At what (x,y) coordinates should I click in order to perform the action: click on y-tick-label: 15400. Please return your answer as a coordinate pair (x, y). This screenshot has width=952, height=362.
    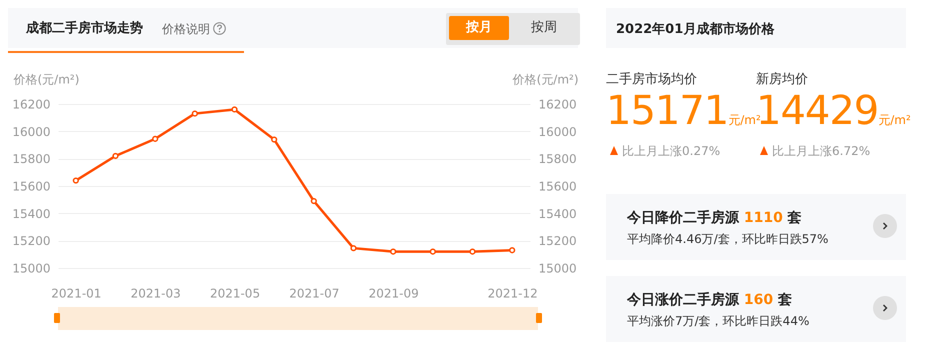
    Looking at the image, I should click on (31, 213).